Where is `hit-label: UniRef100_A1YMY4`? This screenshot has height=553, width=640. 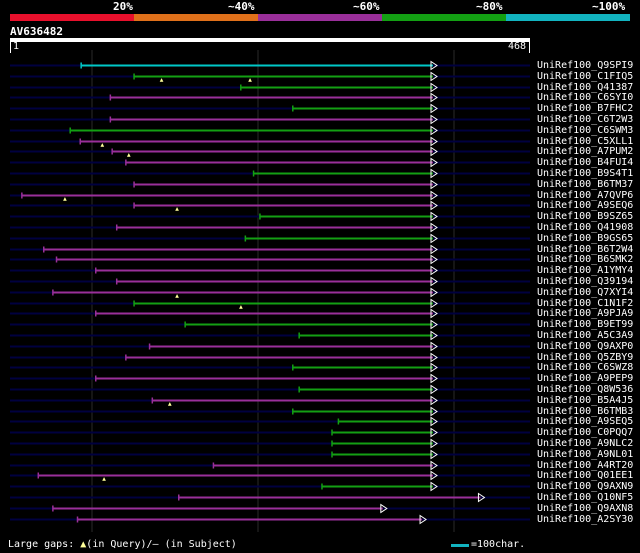
hit-label: UniRef100_A1YMY4 is located at coordinates (585, 270).